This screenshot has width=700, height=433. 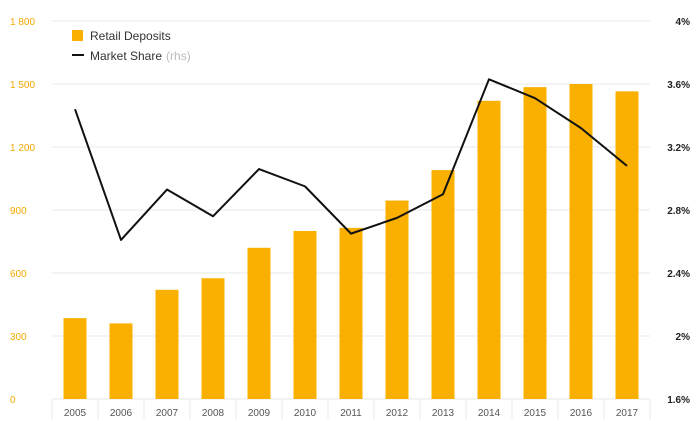 What do you see at coordinates (131, 46) in the screenshot?
I see `legend: Retail Deposits Market Share (rhs)` at bounding box center [131, 46].